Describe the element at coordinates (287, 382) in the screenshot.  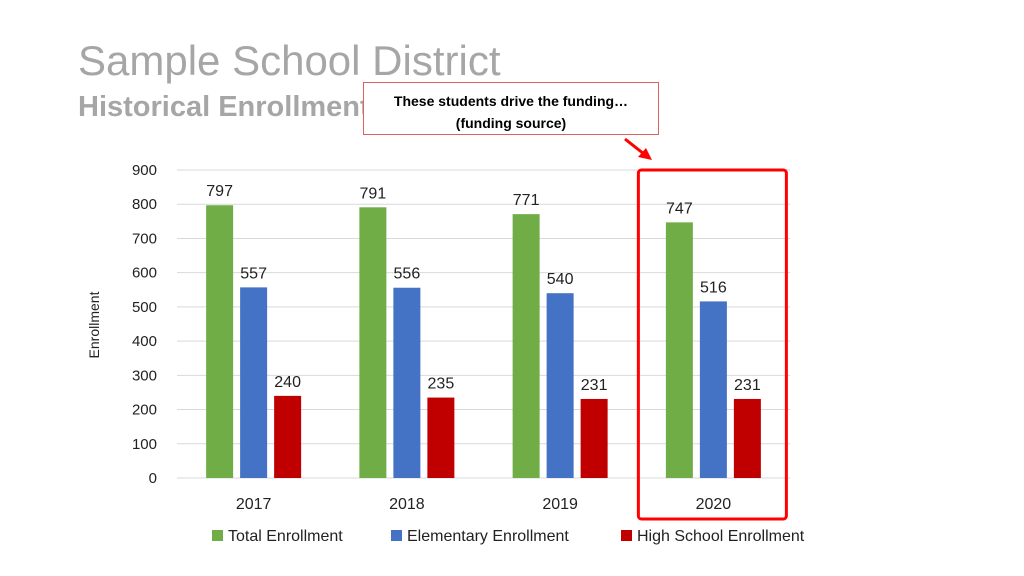
I see `data-label: 240` at that location.